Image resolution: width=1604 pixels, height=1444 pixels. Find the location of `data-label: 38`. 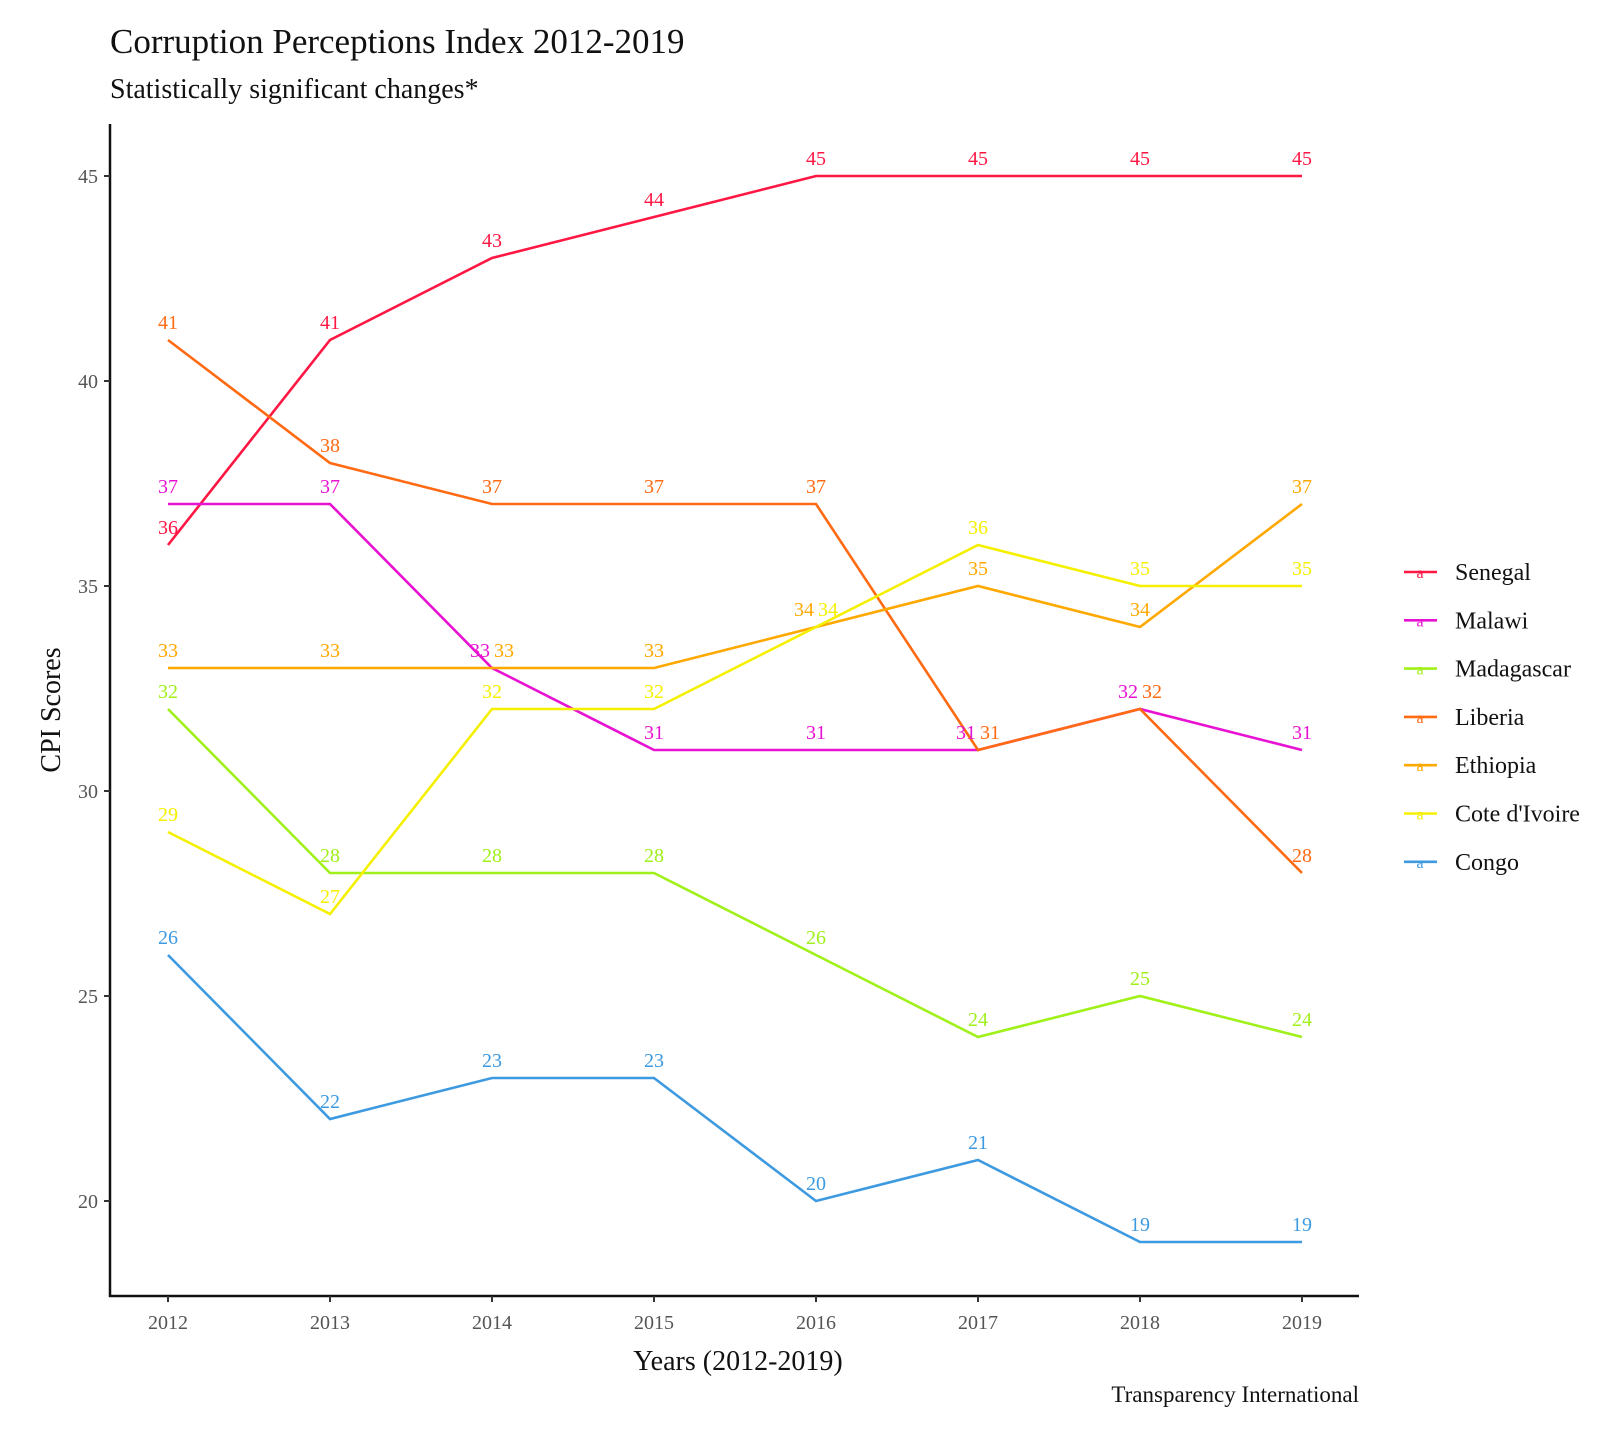

data-label: 38 is located at coordinates (330, 446).